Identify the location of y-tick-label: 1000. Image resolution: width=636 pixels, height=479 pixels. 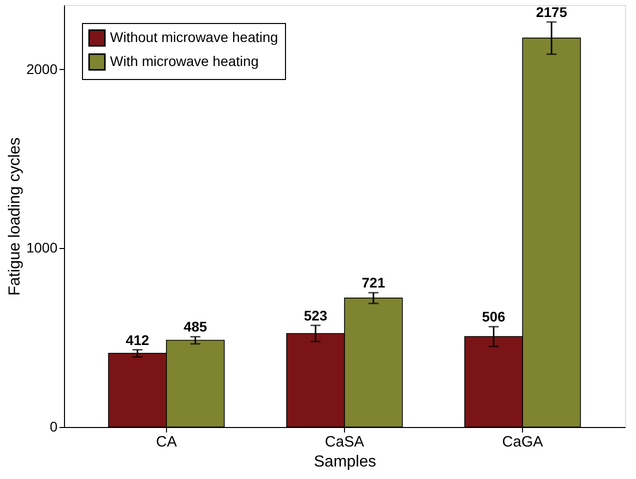
(42, 248).